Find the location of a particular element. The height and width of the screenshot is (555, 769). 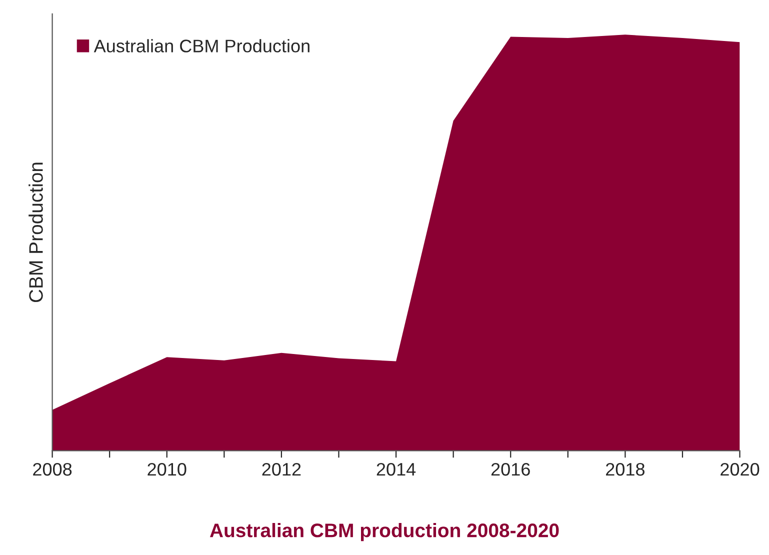

x-tick-label: 2010 is located at coordinates (167, 469).